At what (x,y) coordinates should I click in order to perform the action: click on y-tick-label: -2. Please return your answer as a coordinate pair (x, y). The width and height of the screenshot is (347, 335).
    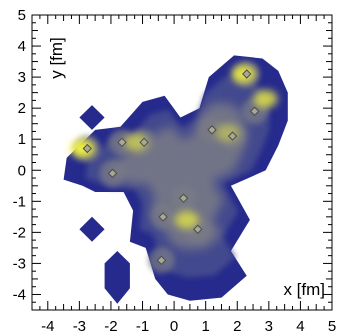
    Looking at the image, I should click on (19, 232).